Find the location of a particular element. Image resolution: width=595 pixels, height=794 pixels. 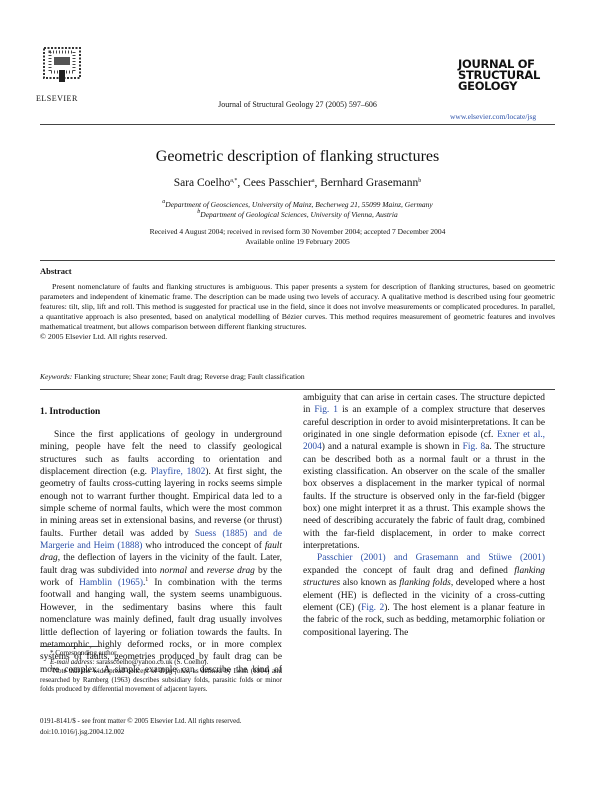

journal-logo: JOURNAL OF STRUCTURAL GEOLOGY is located at coordinates (499, 75).